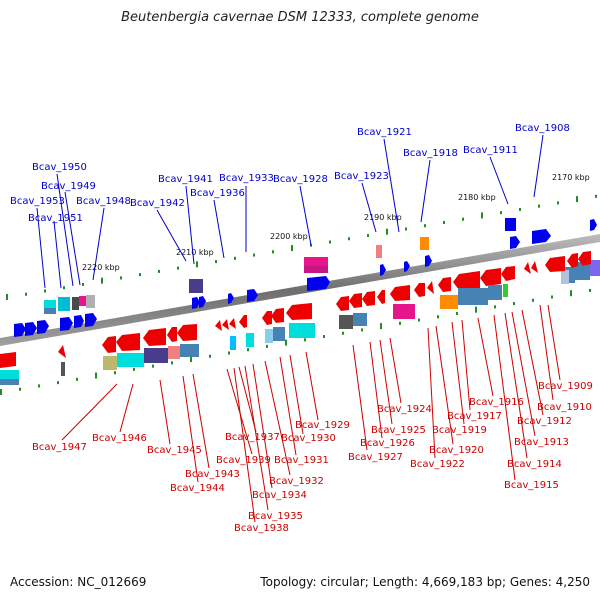 The image size is (600, 600). Describe the element at coordinates (544, 421) in the screenshot. I see `gene-label: Bcav_1912` at that location.